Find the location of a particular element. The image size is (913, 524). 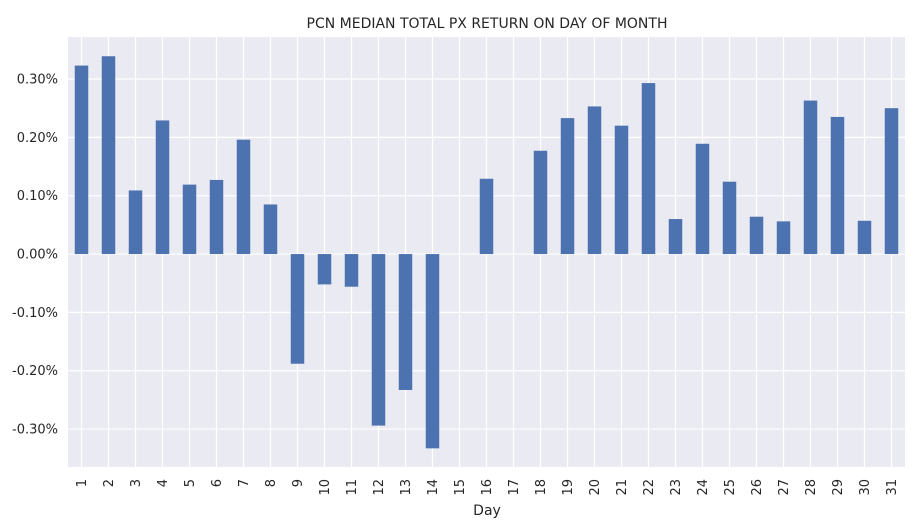

x-tick-label: 5 is located at coordinates (190, 483).